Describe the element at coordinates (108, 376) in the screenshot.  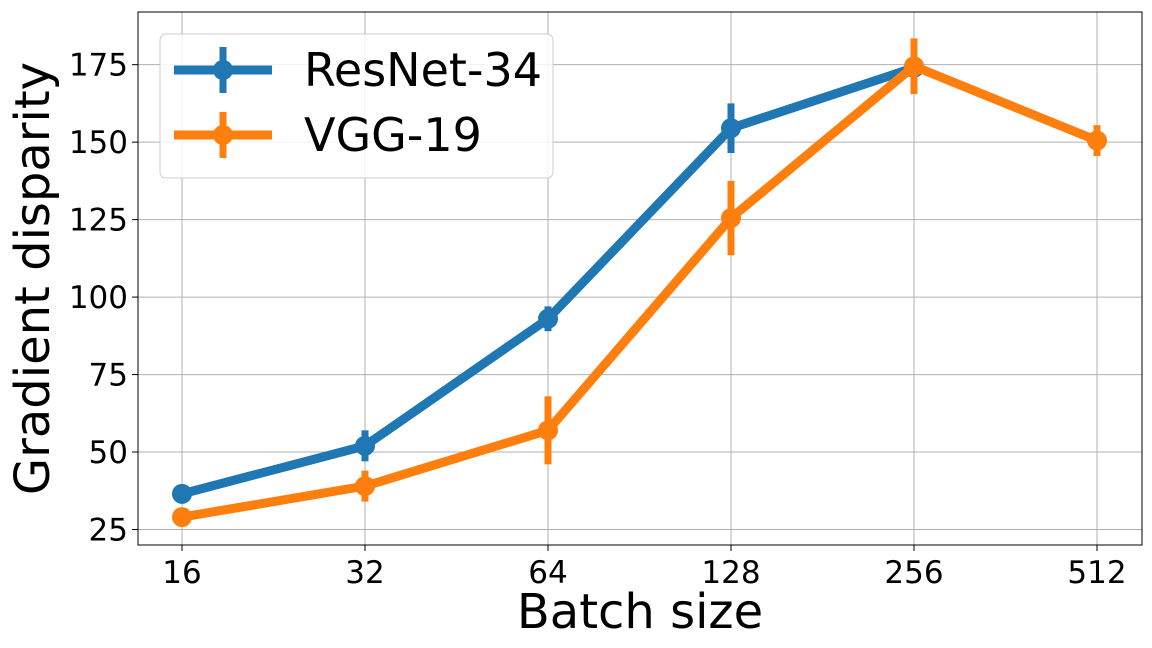
I see `y-tick-label: 75` at that location.